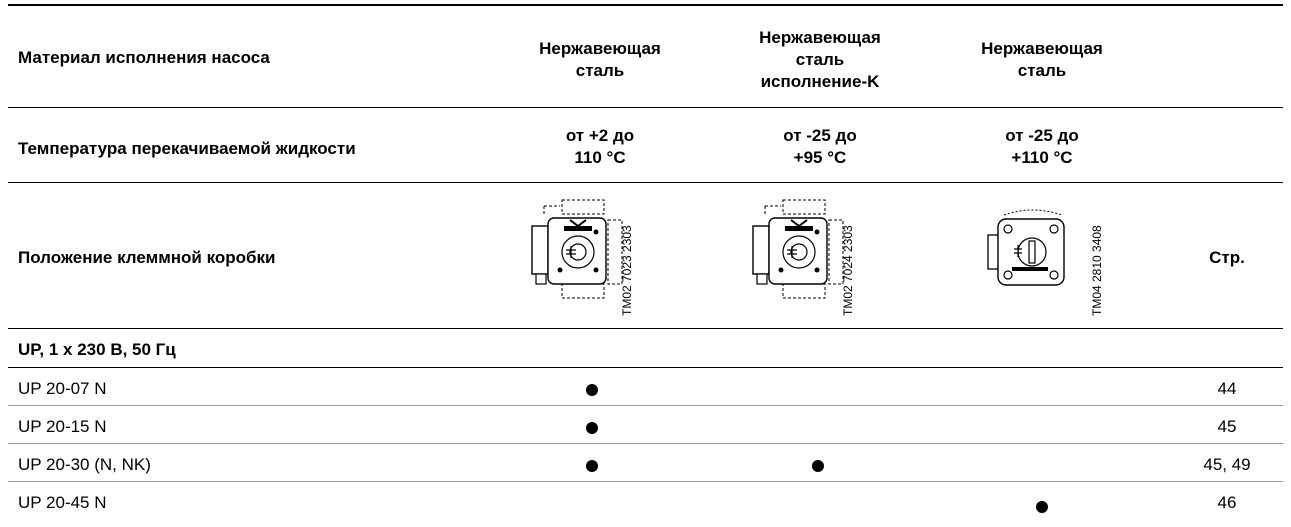 The image size is (1291, 527). Describe the element at coordinates (144, 57) in the screenshot. I see `material-label: Материал исполнения насоса` at that location.